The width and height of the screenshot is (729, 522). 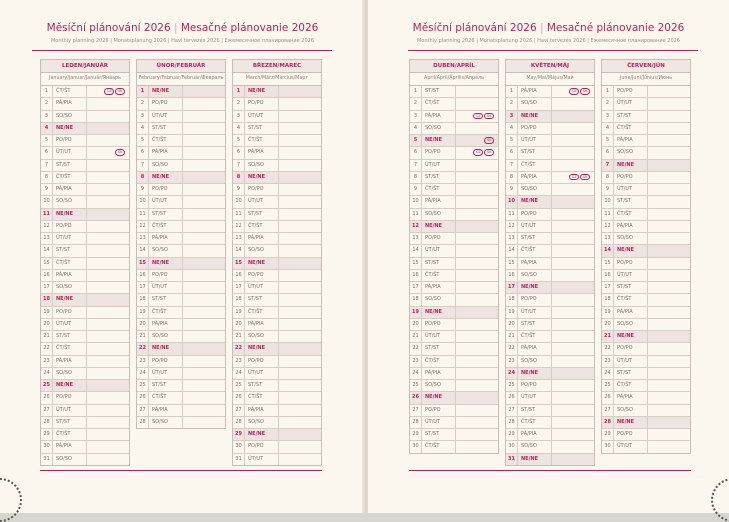 I want to click on day-row: 28 SO/SO, so click(x=277, y=422).